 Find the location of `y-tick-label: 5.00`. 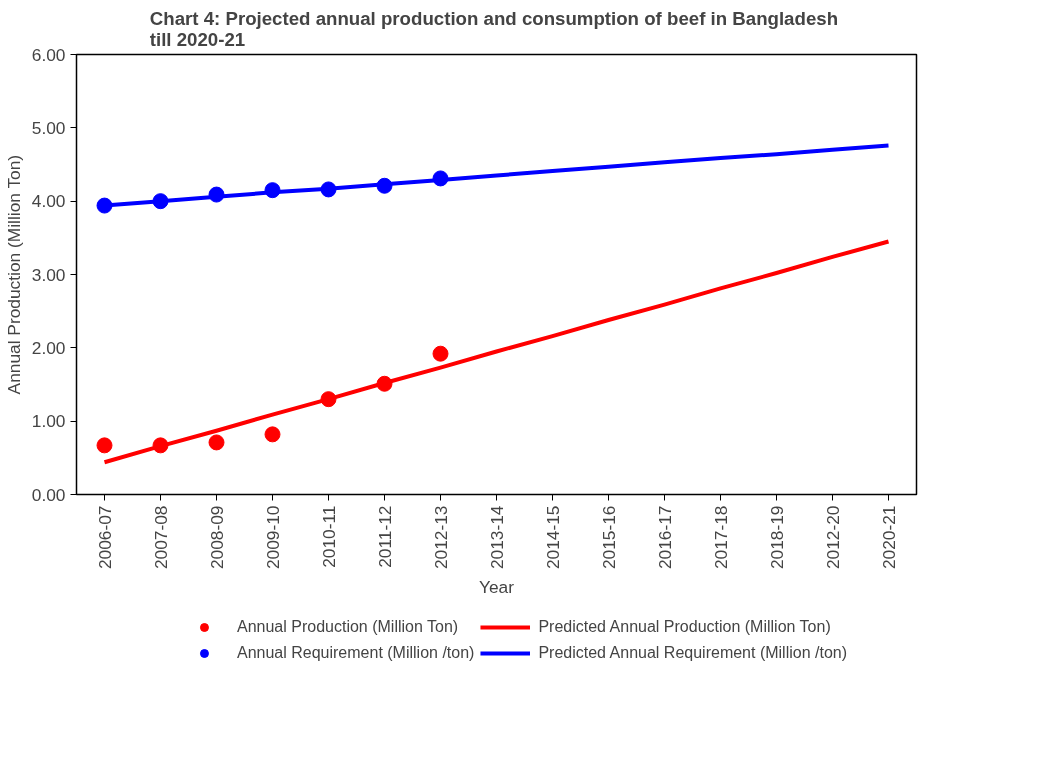

y-tick-label: 5.00 is located at coordinates (48, 127).